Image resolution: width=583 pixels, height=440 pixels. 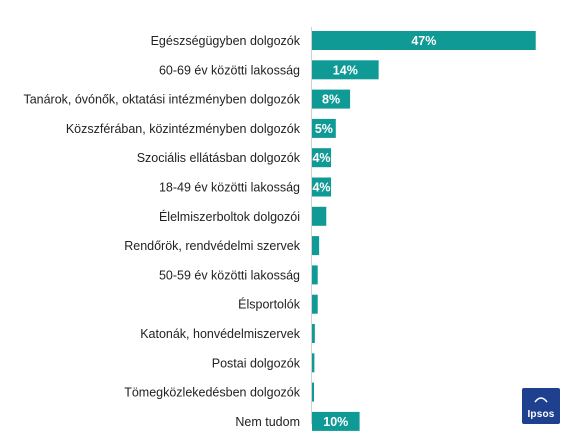 I want to click on value-label-2: 8%, so click(x=331, y=100).